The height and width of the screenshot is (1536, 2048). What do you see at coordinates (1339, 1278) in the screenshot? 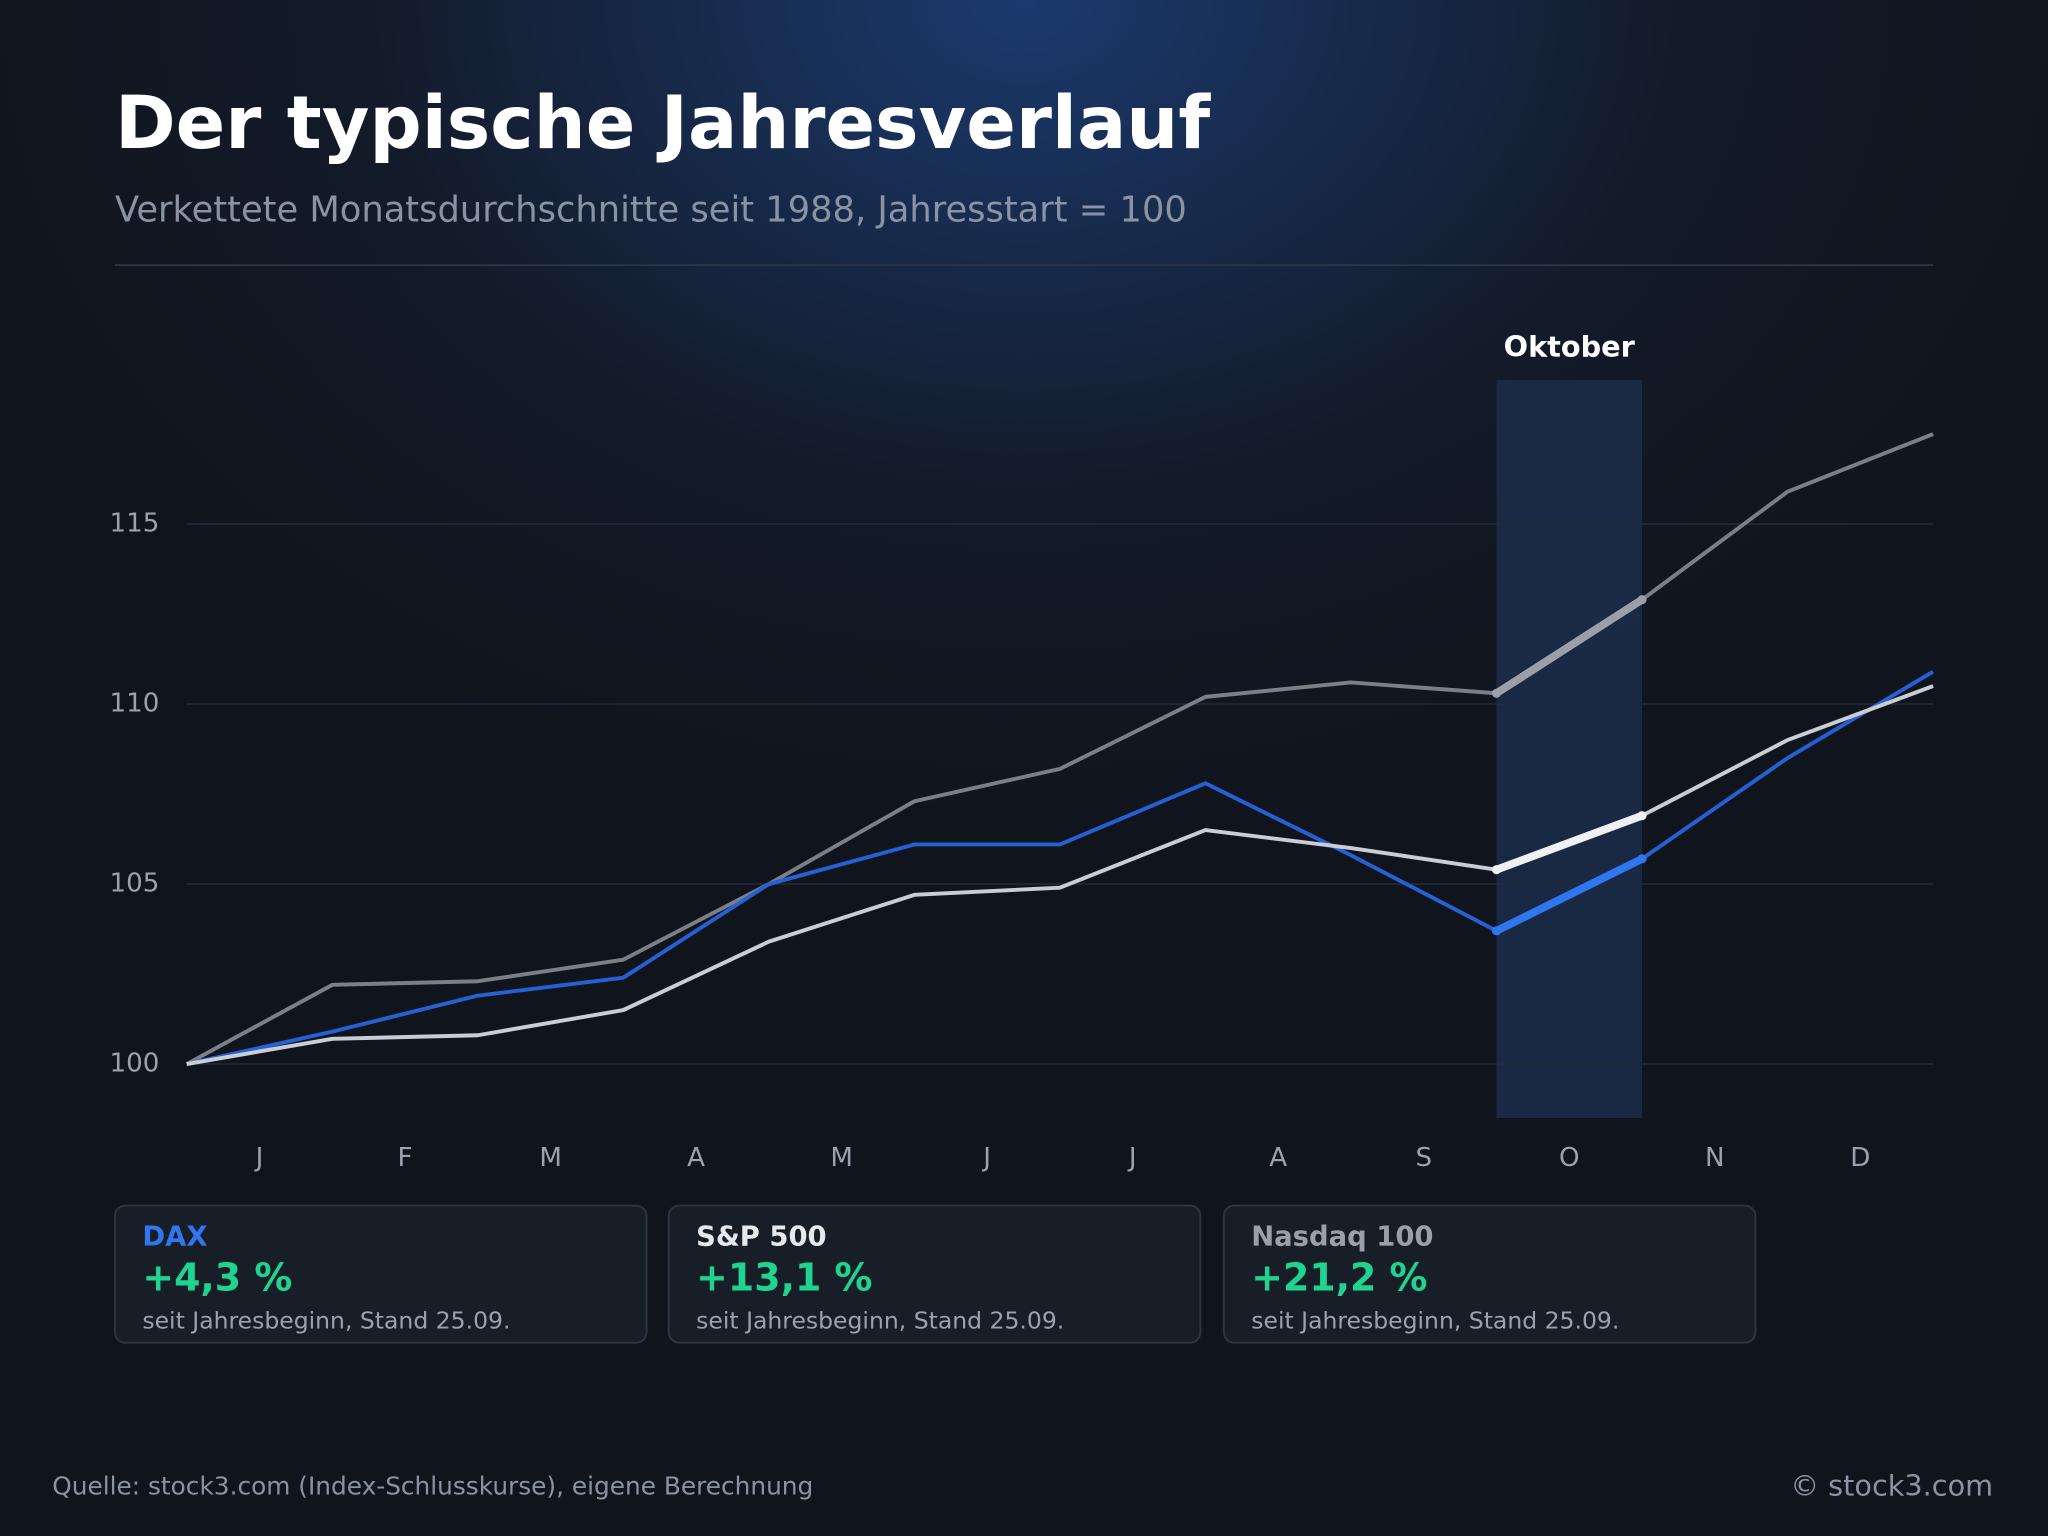
I see `card-value: +21,2 %` at bounding box center [1339, 1278].